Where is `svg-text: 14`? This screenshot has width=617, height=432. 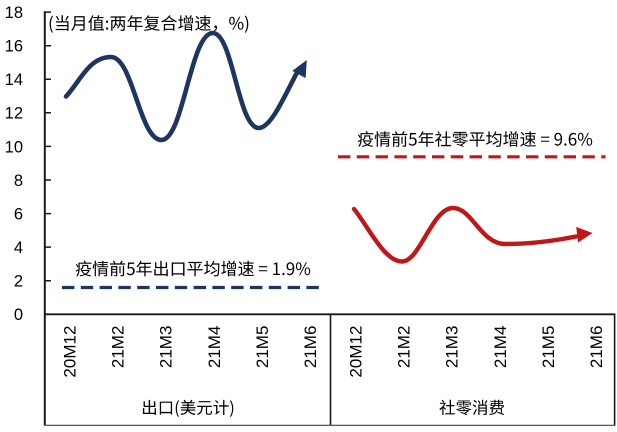 svg-text: 14 is located at coordinates (14, 80).